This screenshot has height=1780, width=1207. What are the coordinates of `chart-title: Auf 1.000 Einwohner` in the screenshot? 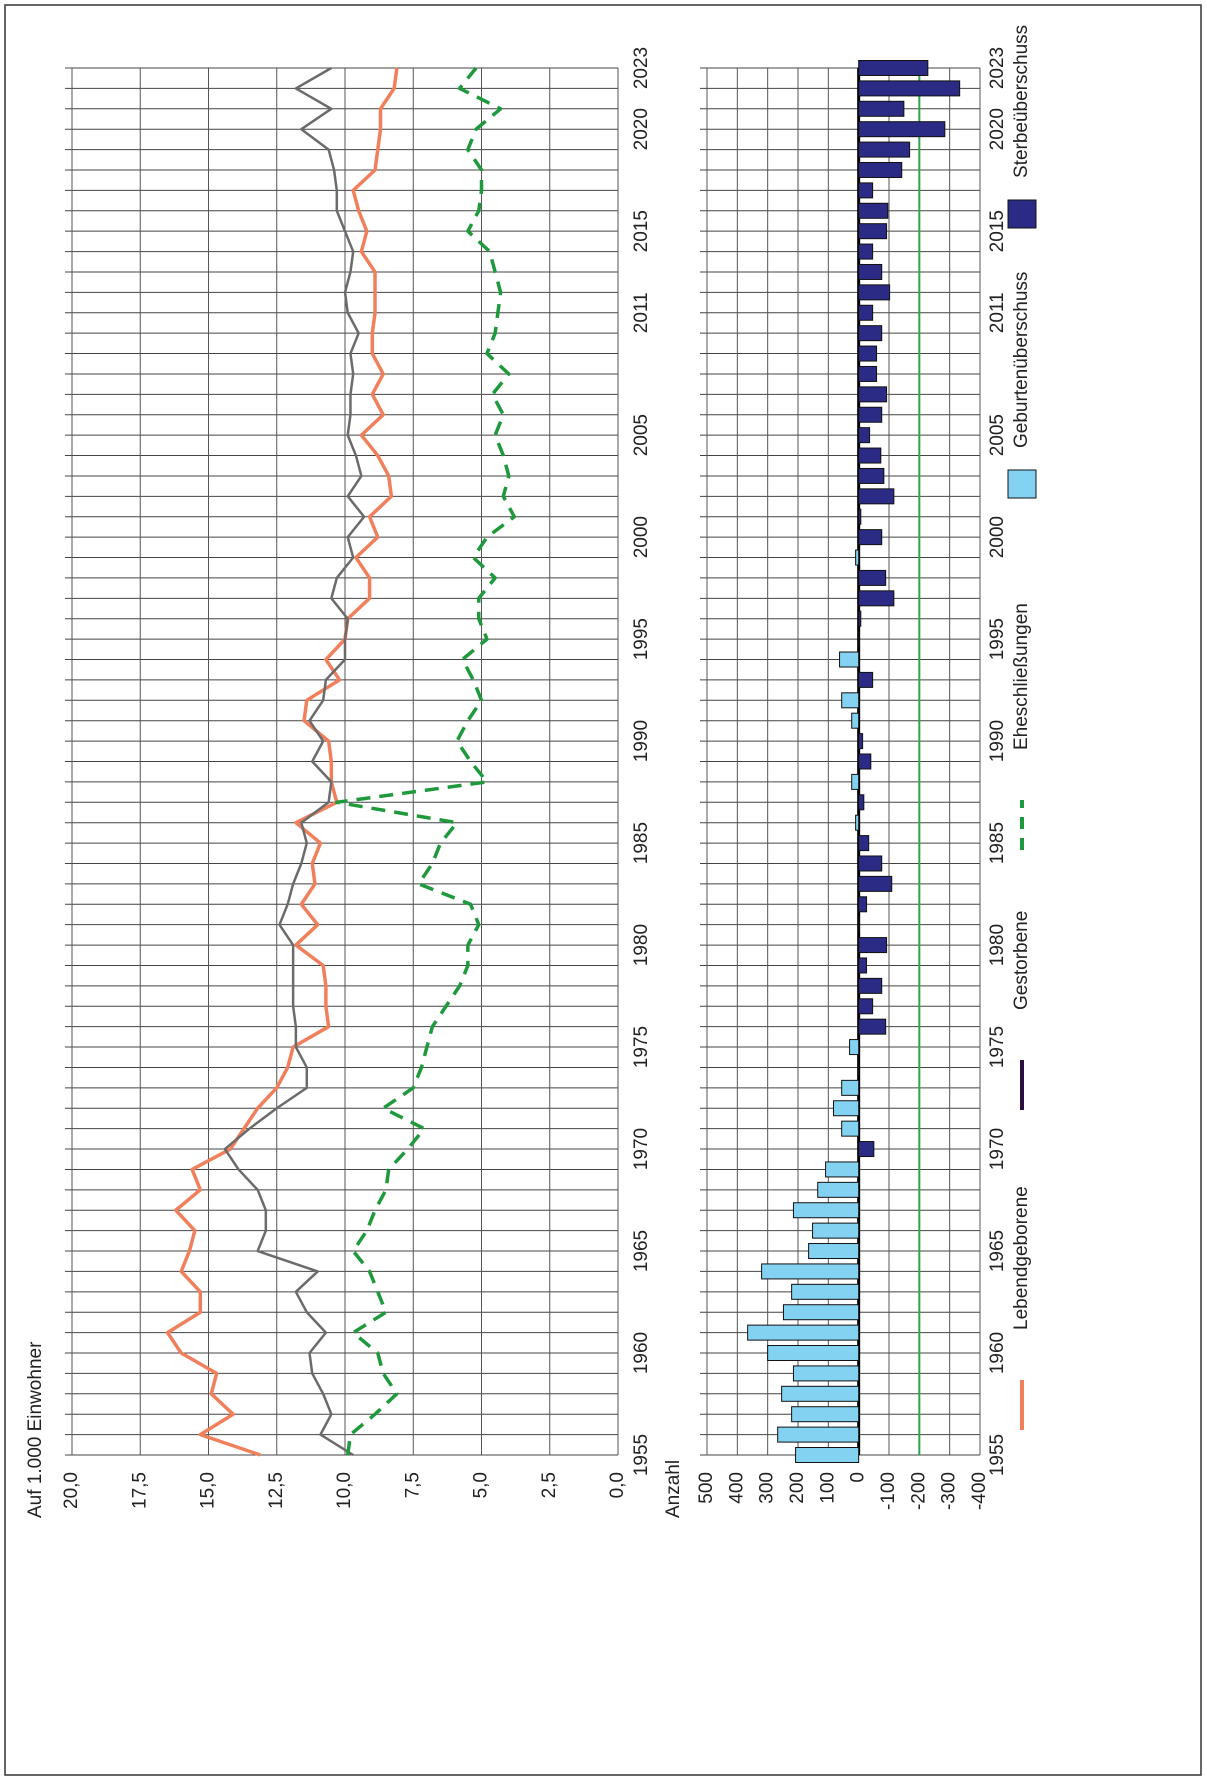 It's located at (35, 1429).